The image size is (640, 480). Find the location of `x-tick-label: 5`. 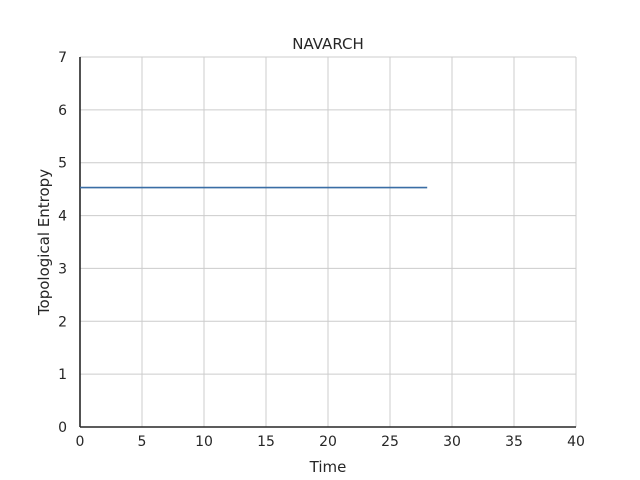

x-tick-label: 5 is located at coordinates (142, 442).